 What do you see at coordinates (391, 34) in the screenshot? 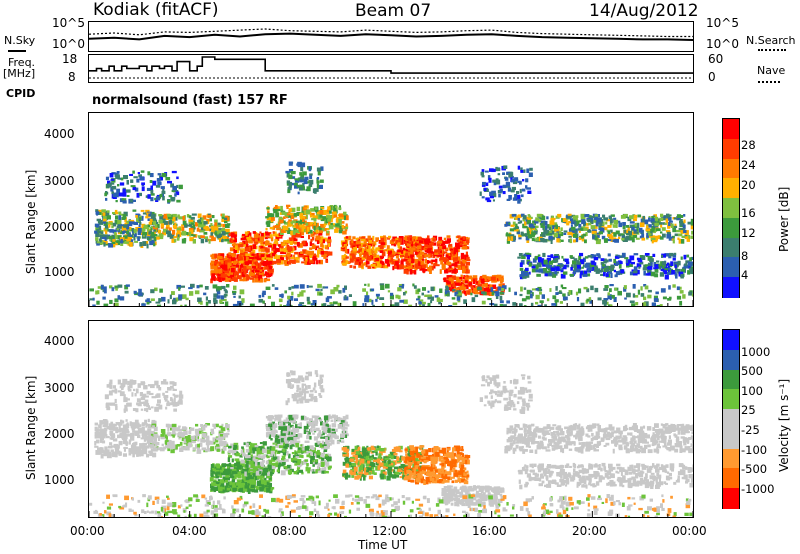
I see `noise-plot` at bounding box center [391, 34].